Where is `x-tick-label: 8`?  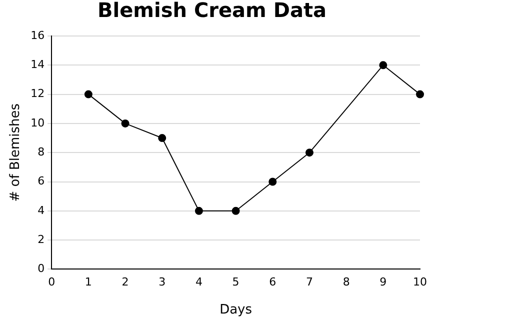 x-tick-label: 8 is located at coordinates (346, 282).